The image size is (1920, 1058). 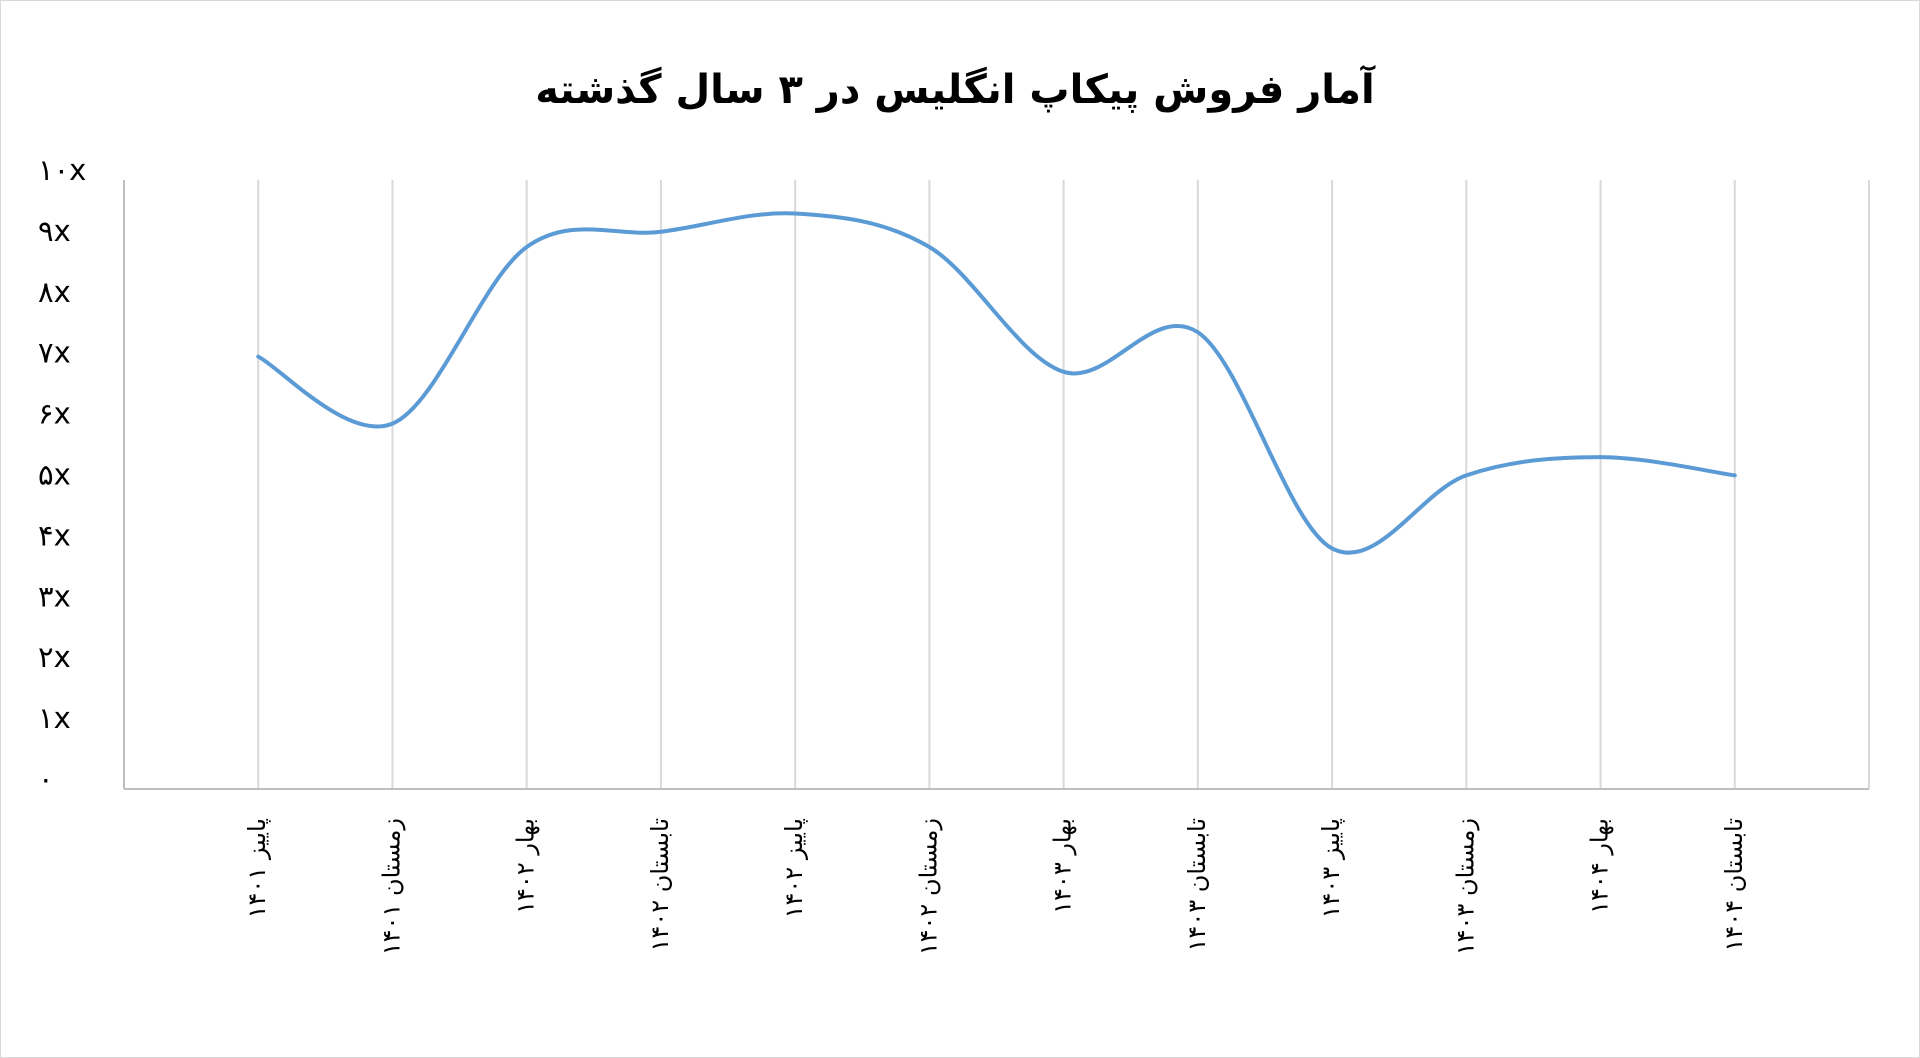 I want to click on x-tick-label: پاییز ۱۴۰۱, so click(x=257, y=868).